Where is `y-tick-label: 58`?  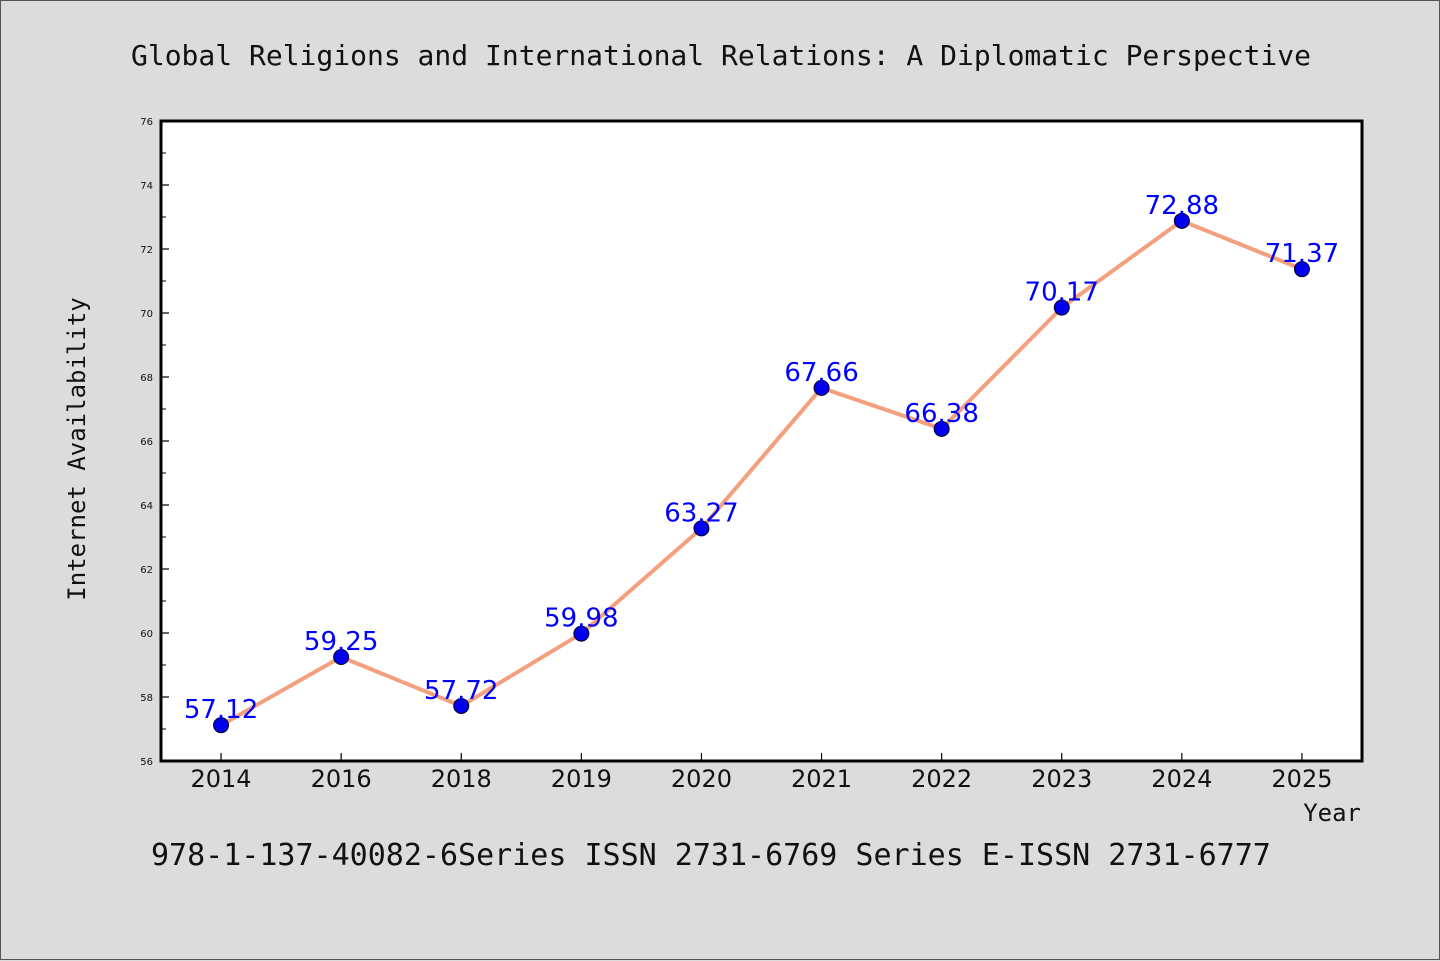 y-tick-label: 58 is located at coordinates (146, 698).